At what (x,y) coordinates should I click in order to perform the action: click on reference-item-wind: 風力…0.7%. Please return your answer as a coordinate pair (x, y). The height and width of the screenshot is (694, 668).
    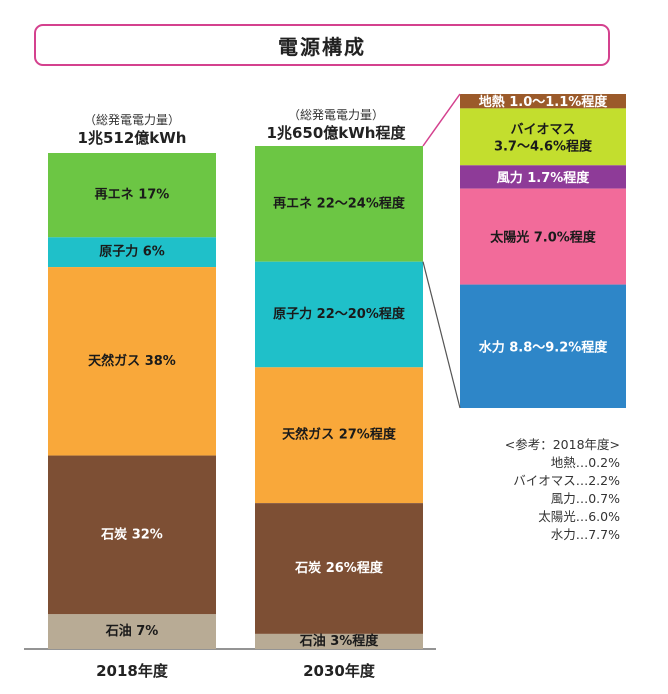
    Looking at the image, I should click on (585, 498).